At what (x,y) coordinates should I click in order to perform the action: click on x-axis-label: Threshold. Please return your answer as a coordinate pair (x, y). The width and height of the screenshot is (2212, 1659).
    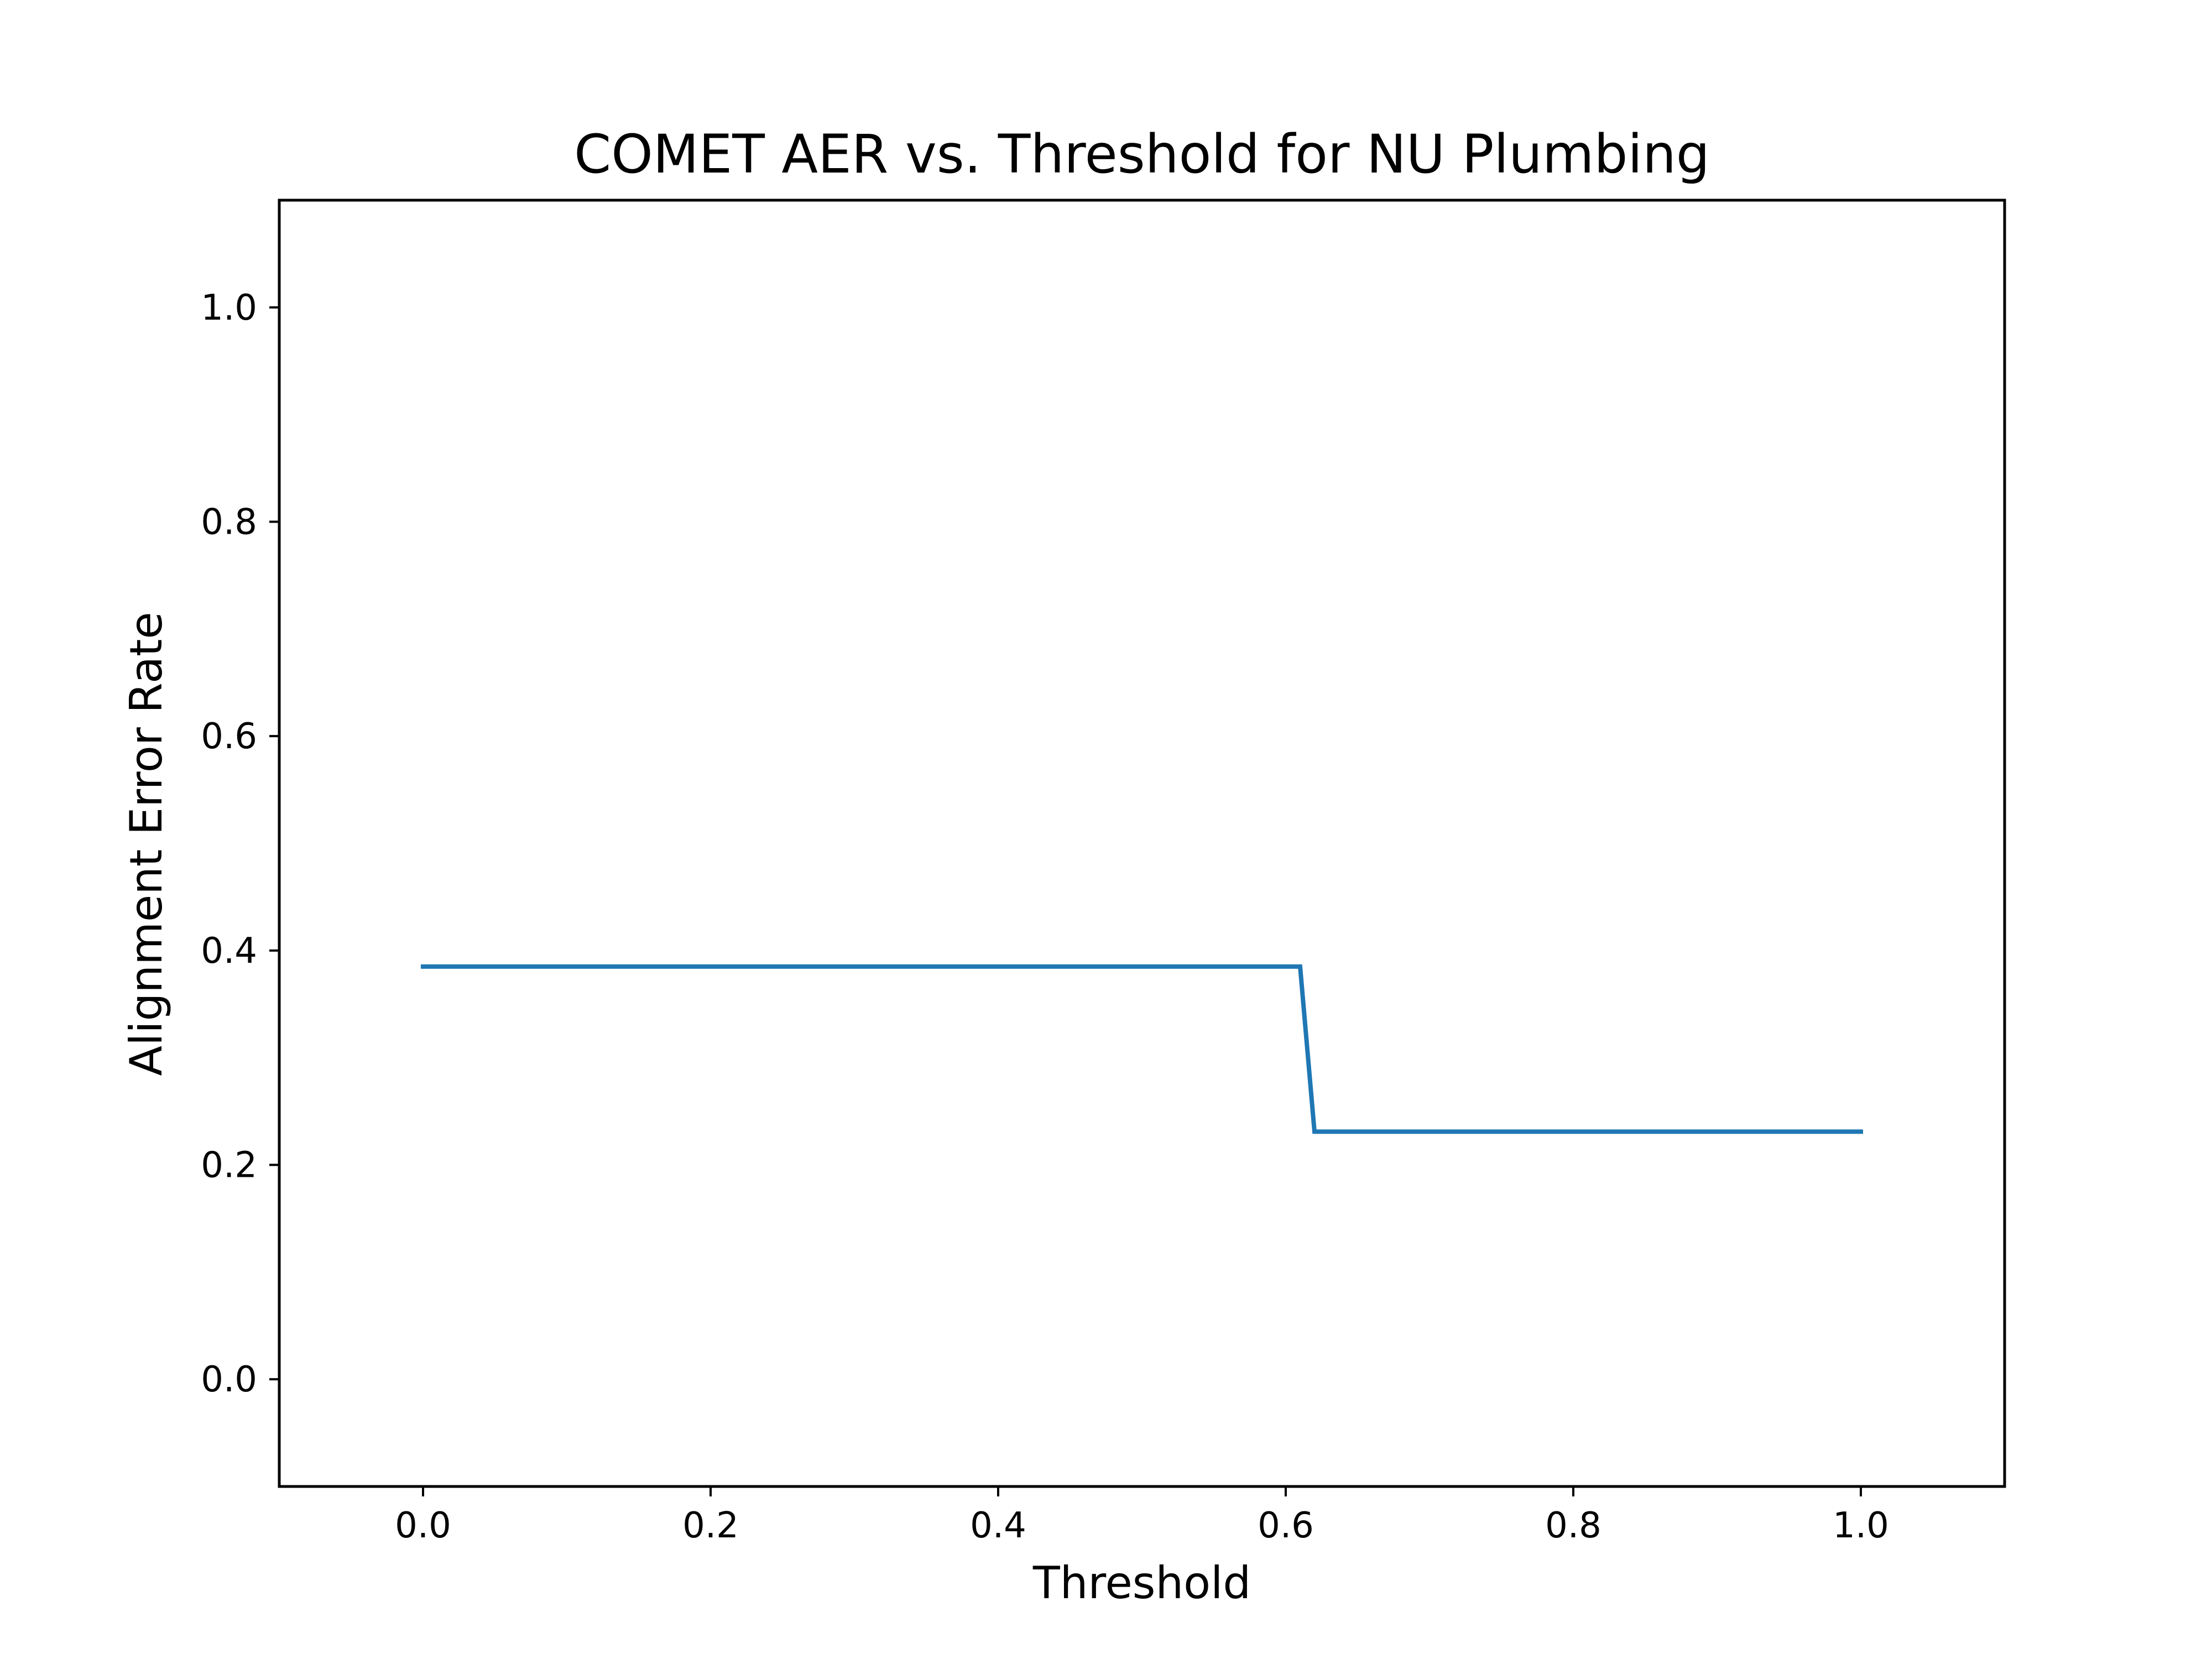
    Looking at the image, I should click on (1142, 1583).